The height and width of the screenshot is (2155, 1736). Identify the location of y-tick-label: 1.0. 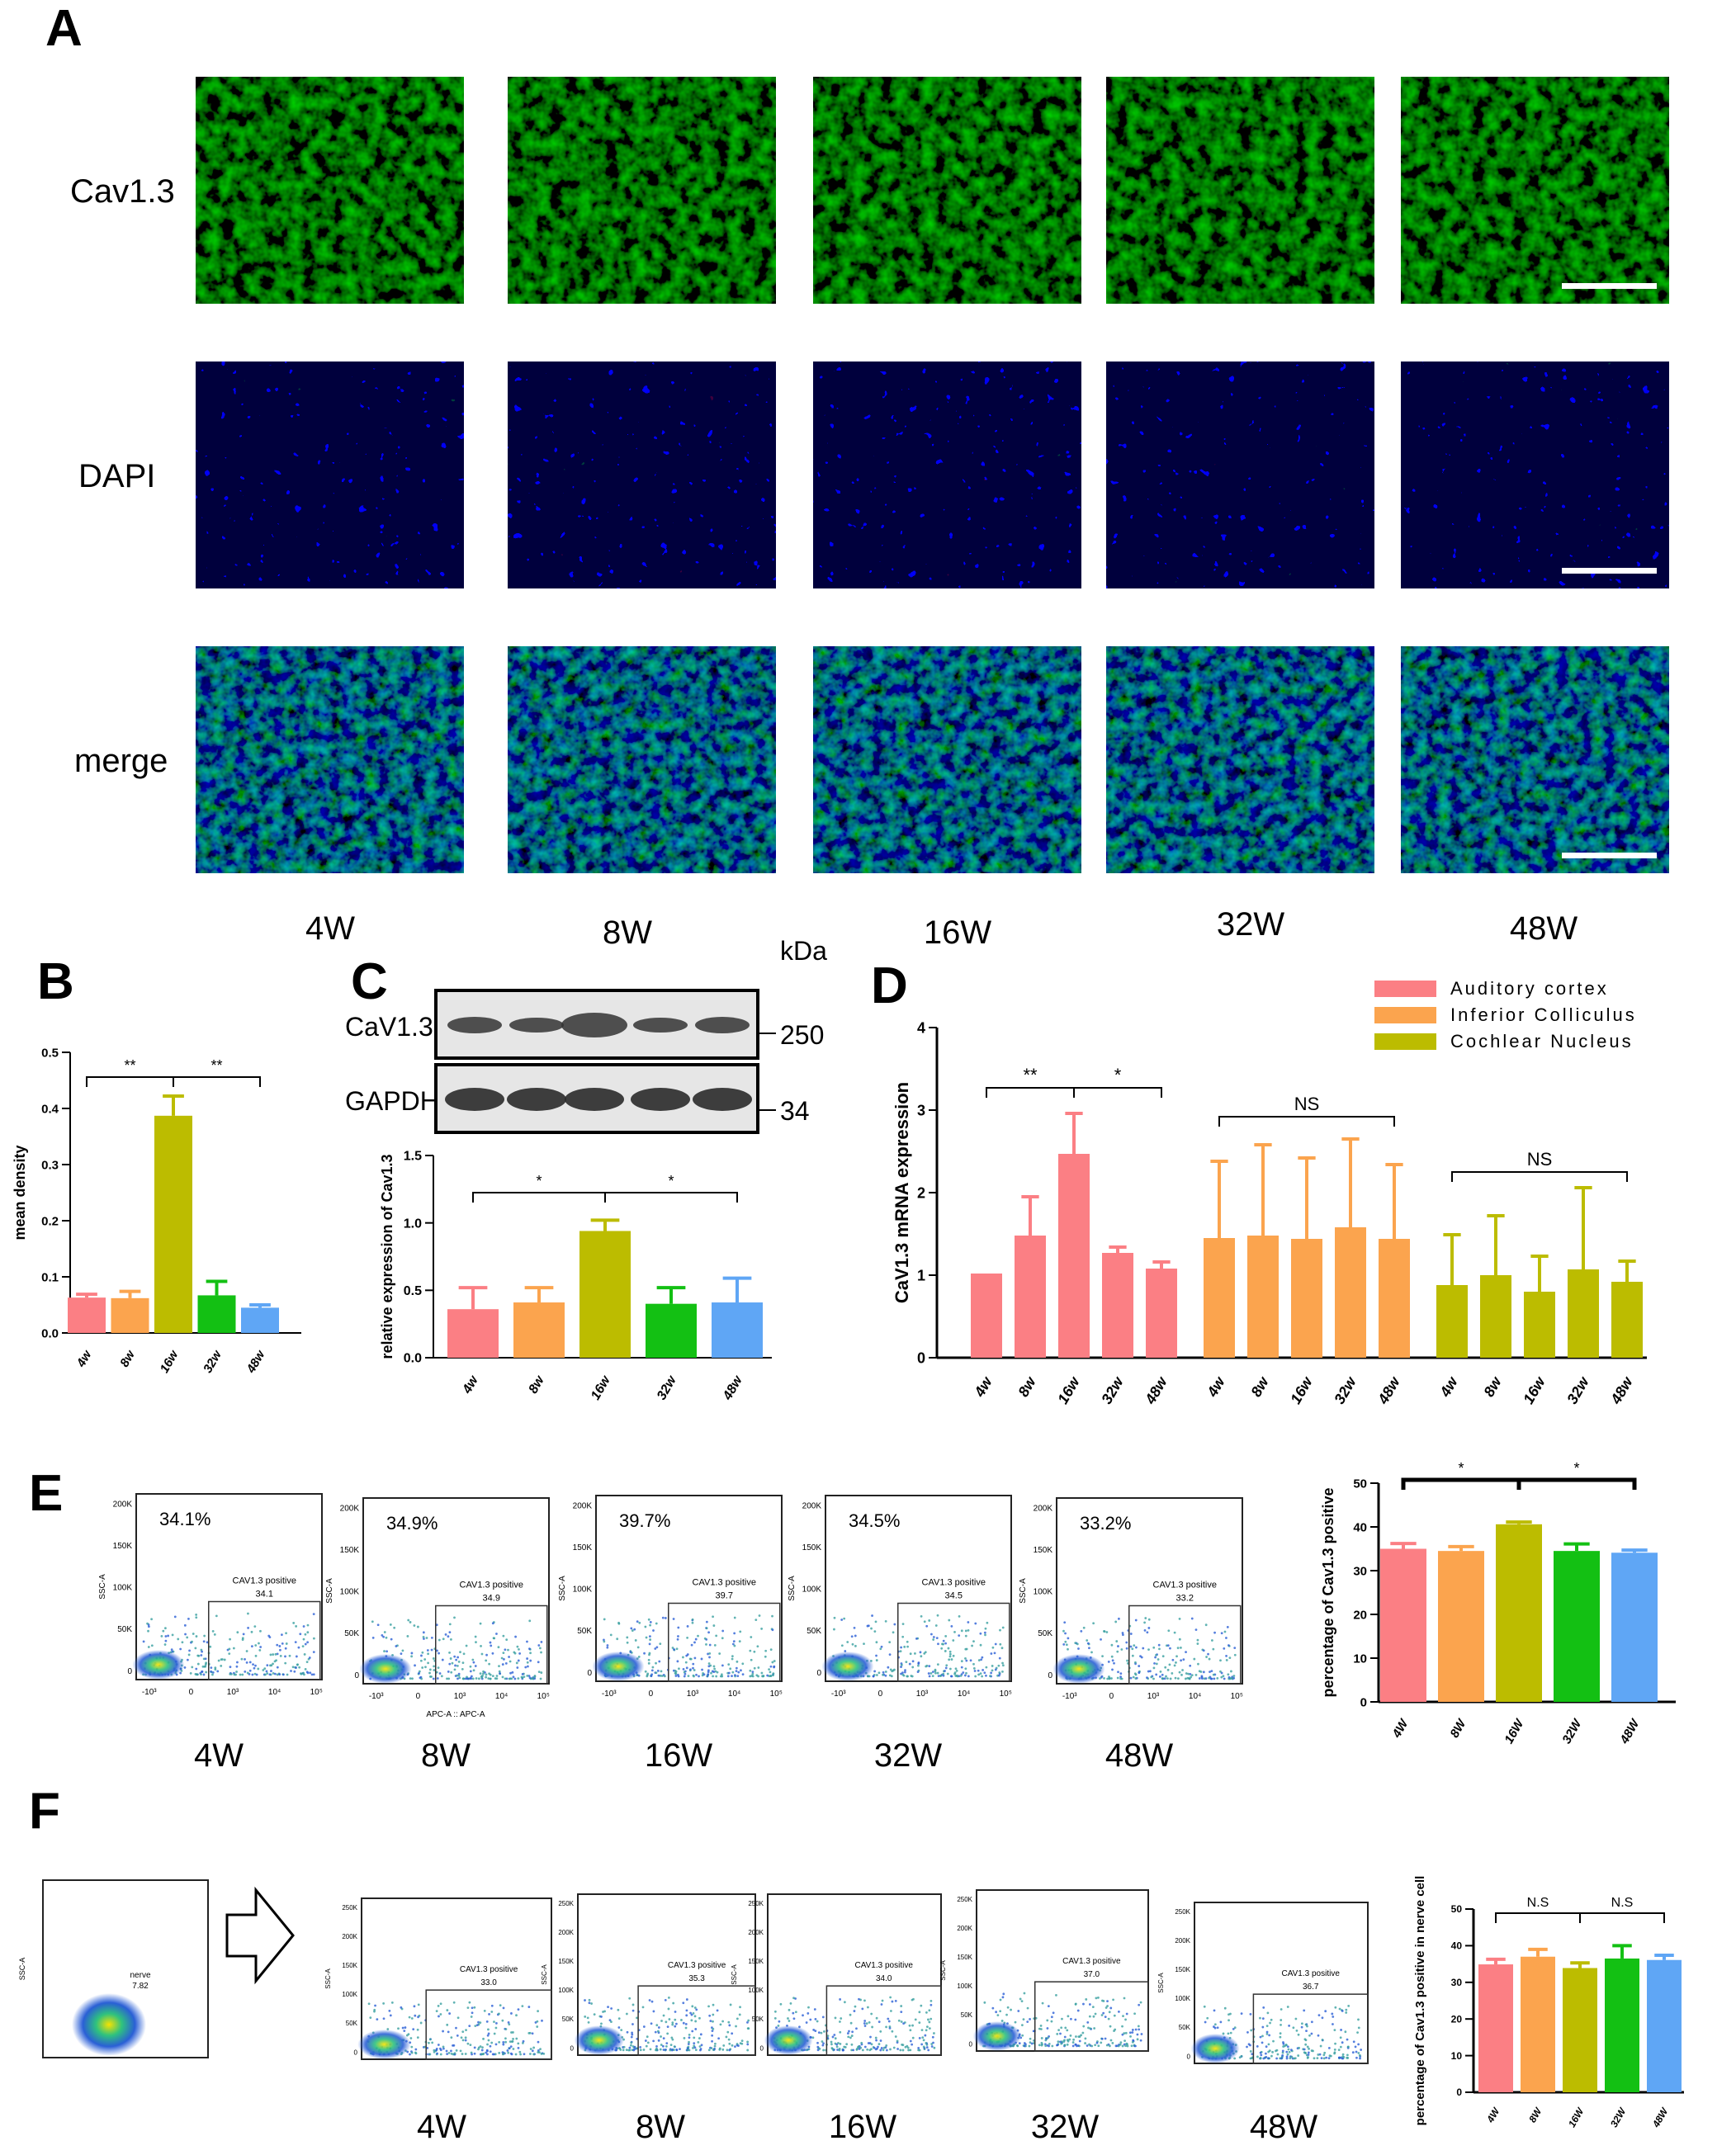
(413, 1224).